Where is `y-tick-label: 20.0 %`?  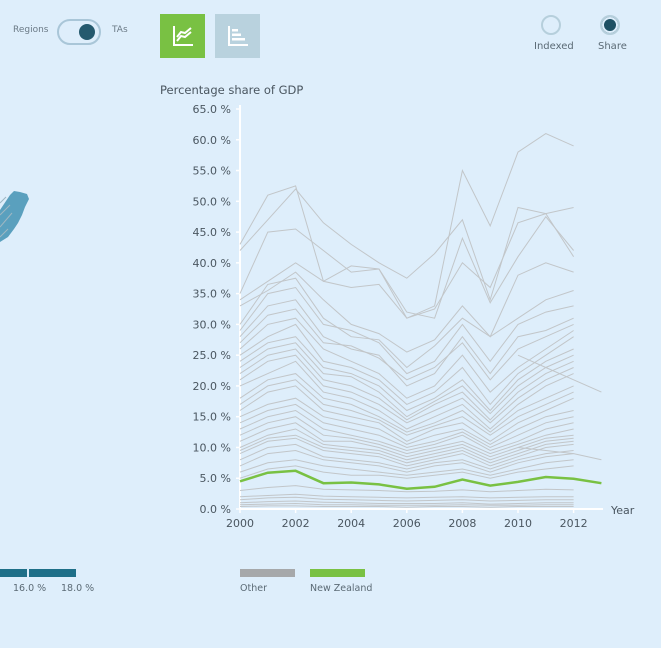 y-tick-label: 20.0 % is located at coordinates (212, 386).